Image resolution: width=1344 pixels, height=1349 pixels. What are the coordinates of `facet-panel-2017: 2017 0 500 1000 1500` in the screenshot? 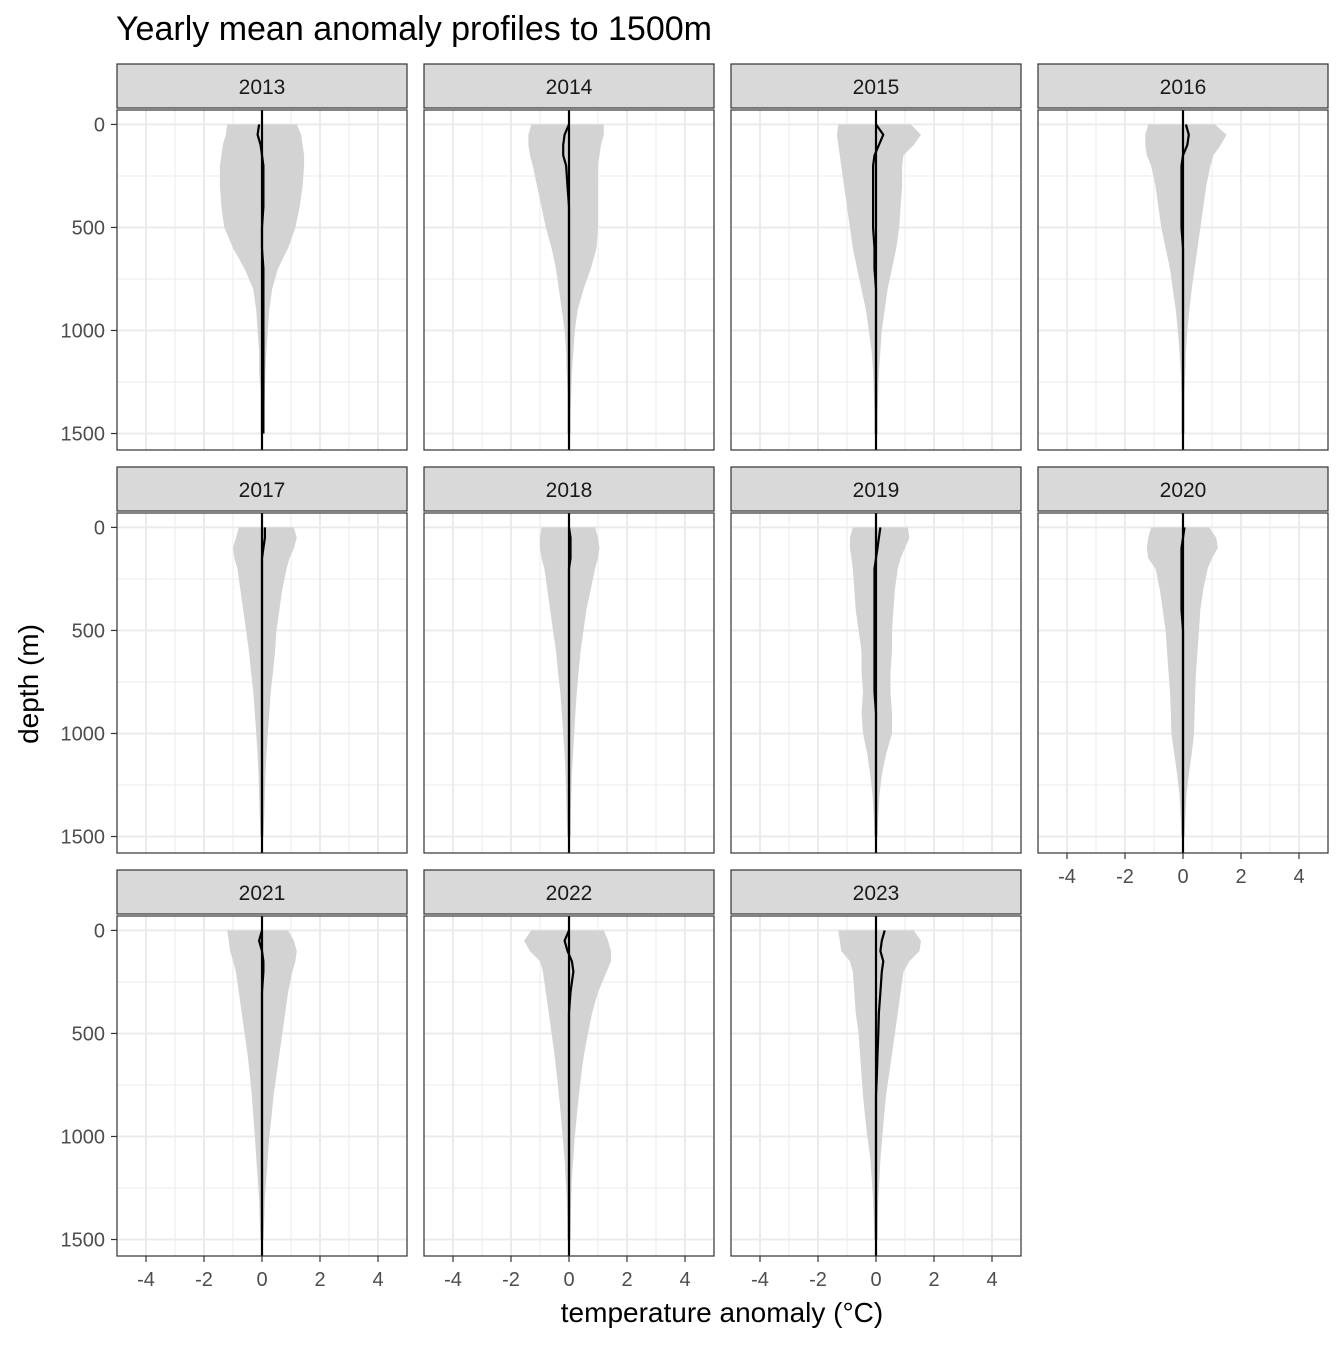 It's located at (234, 660).